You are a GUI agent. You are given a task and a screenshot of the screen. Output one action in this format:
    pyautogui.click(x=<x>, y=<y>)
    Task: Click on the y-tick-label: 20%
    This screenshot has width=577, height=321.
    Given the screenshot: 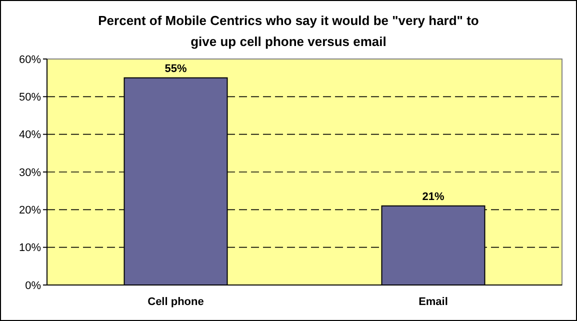 What is the action you would take?
    pyautogui.click(x=30, y=210)
    